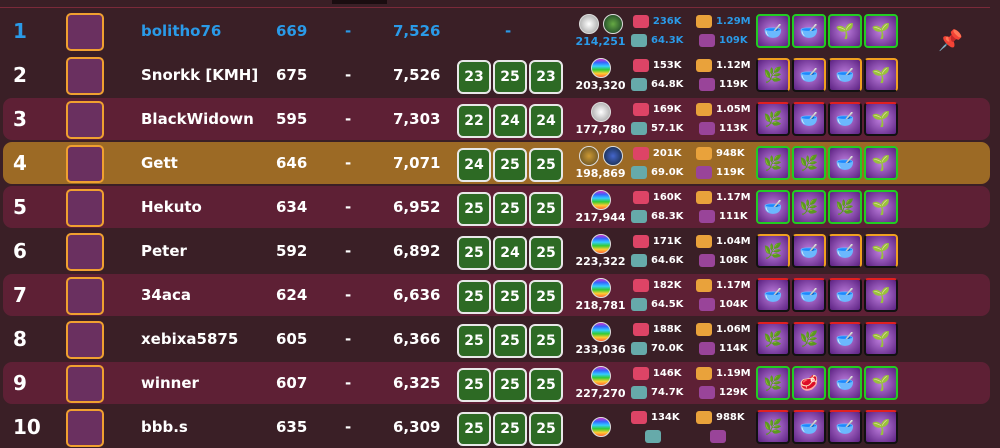 The height and width of the screenshot is (448, 1000). I want to click on rank: 9, so click(20, 383).